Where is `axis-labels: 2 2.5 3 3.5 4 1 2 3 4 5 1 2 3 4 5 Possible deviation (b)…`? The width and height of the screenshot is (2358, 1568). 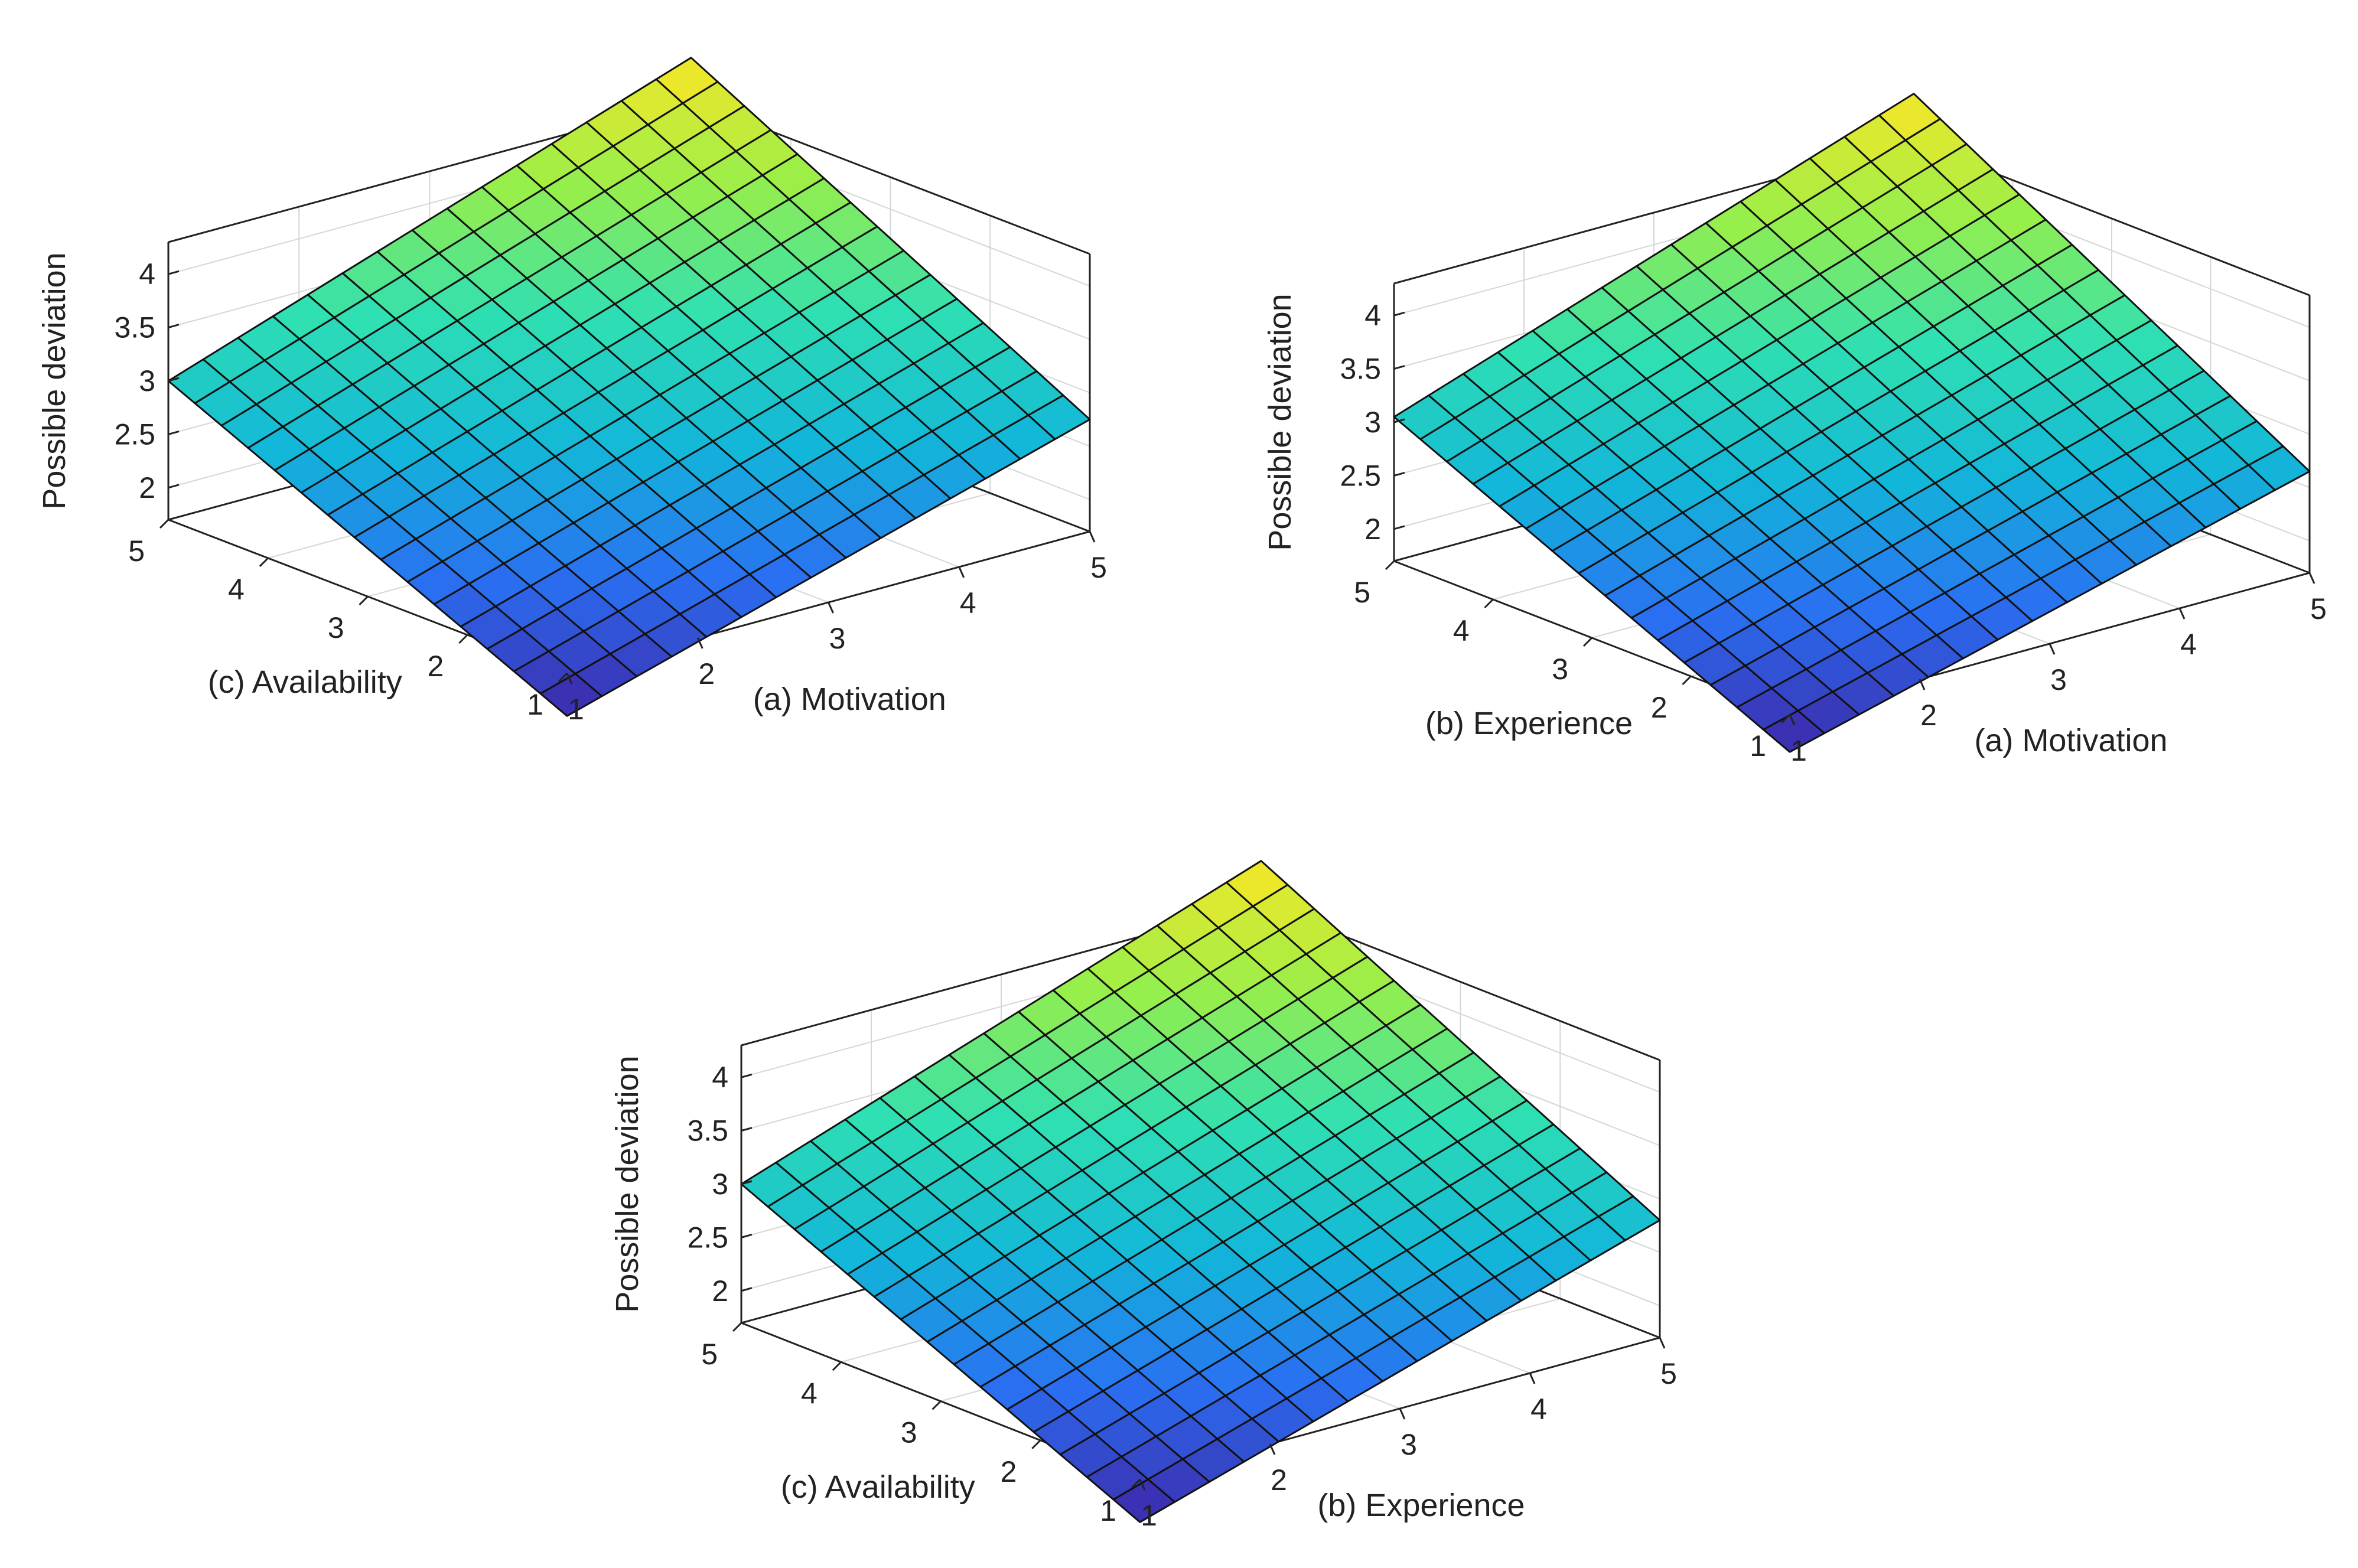 axis-labels: 2 2.5 3 3.5 4 1 2 3 4 5 1 2 3 4 5 Possible deviation (b)… is located at coordinates (1143, 1293).